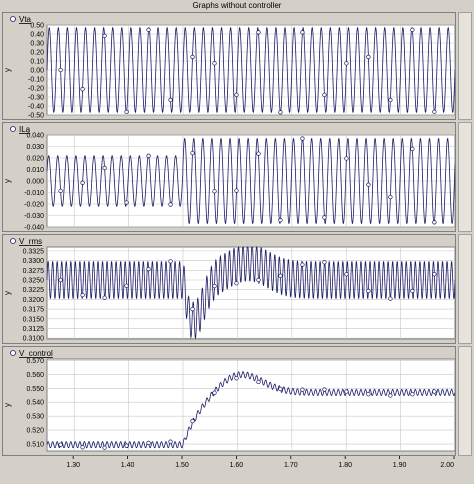 This screenshot has width=474, height=484. Describe the element at coordinates (34, 251) in the screenshot. I see `y-tick-label: 0.3325` at that location.